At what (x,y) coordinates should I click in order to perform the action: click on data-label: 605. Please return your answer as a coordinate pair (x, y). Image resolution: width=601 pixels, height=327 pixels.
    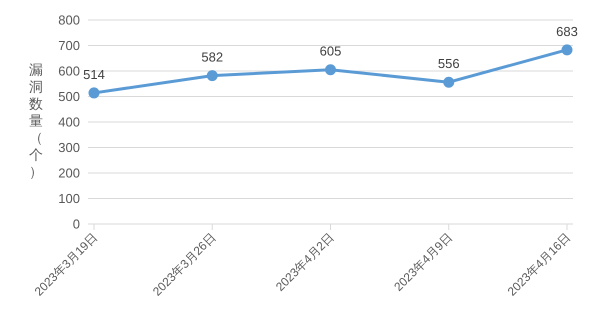
    Looking at the image, I should click on (331, 51).